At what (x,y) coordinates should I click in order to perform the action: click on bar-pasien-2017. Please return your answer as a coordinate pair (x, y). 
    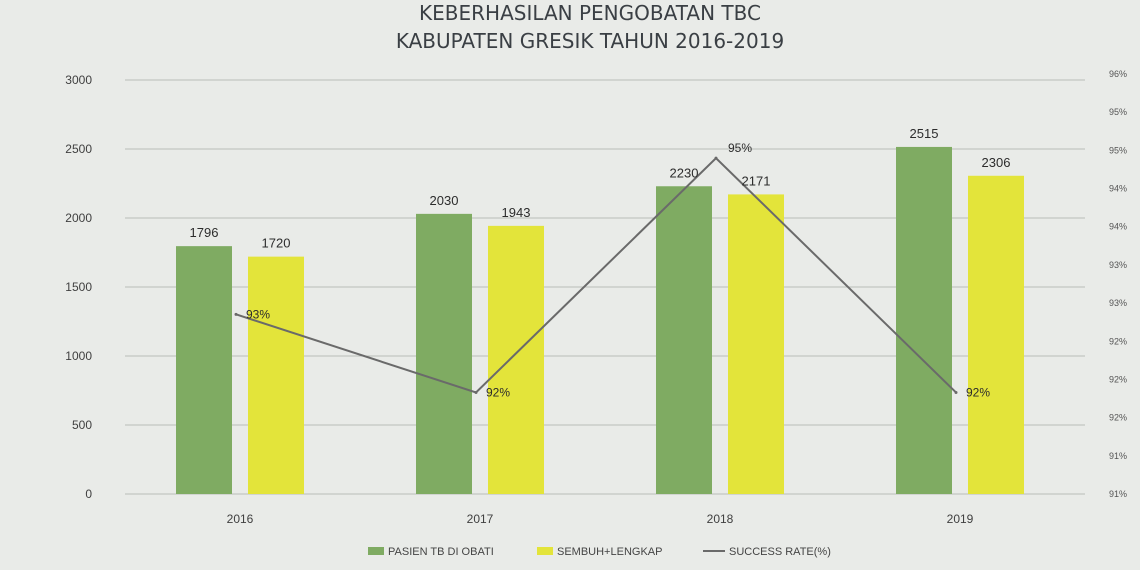
    Looking at the image, I should click on (444, 354).